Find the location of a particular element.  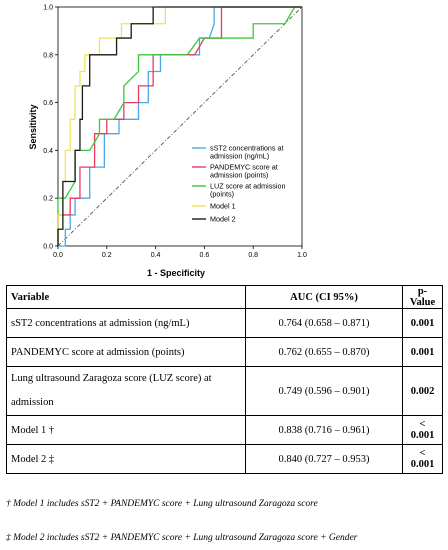

y-tick-label: 0.0 is located at coordinates (48, 247).